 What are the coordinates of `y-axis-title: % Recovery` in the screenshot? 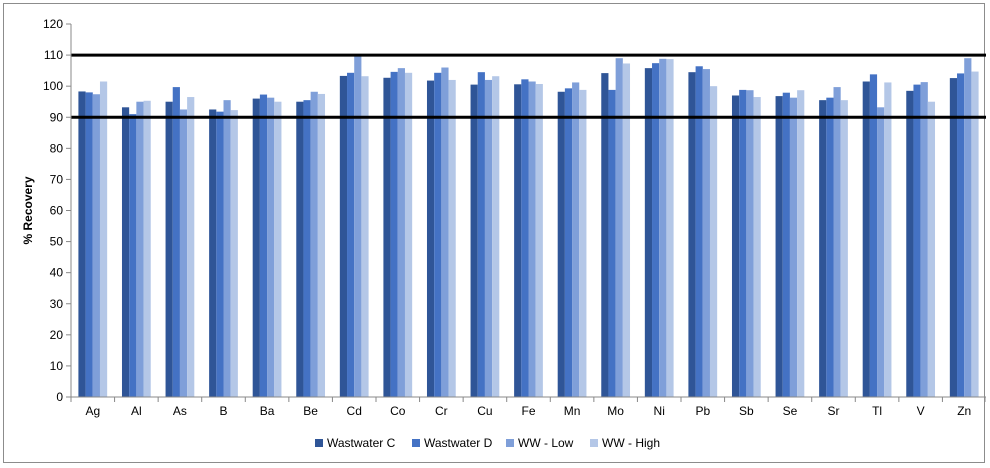 It's located at (28, 210).